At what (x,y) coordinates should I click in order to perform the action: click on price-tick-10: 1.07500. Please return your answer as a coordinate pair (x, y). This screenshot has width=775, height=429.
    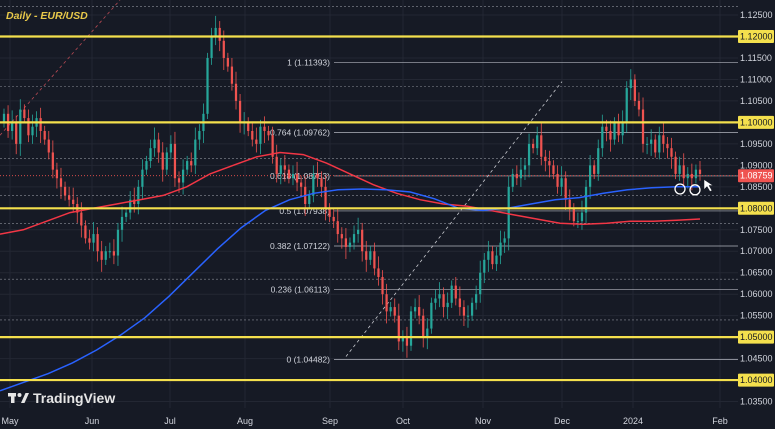
    Looking at the image, I should click on (756, 230).